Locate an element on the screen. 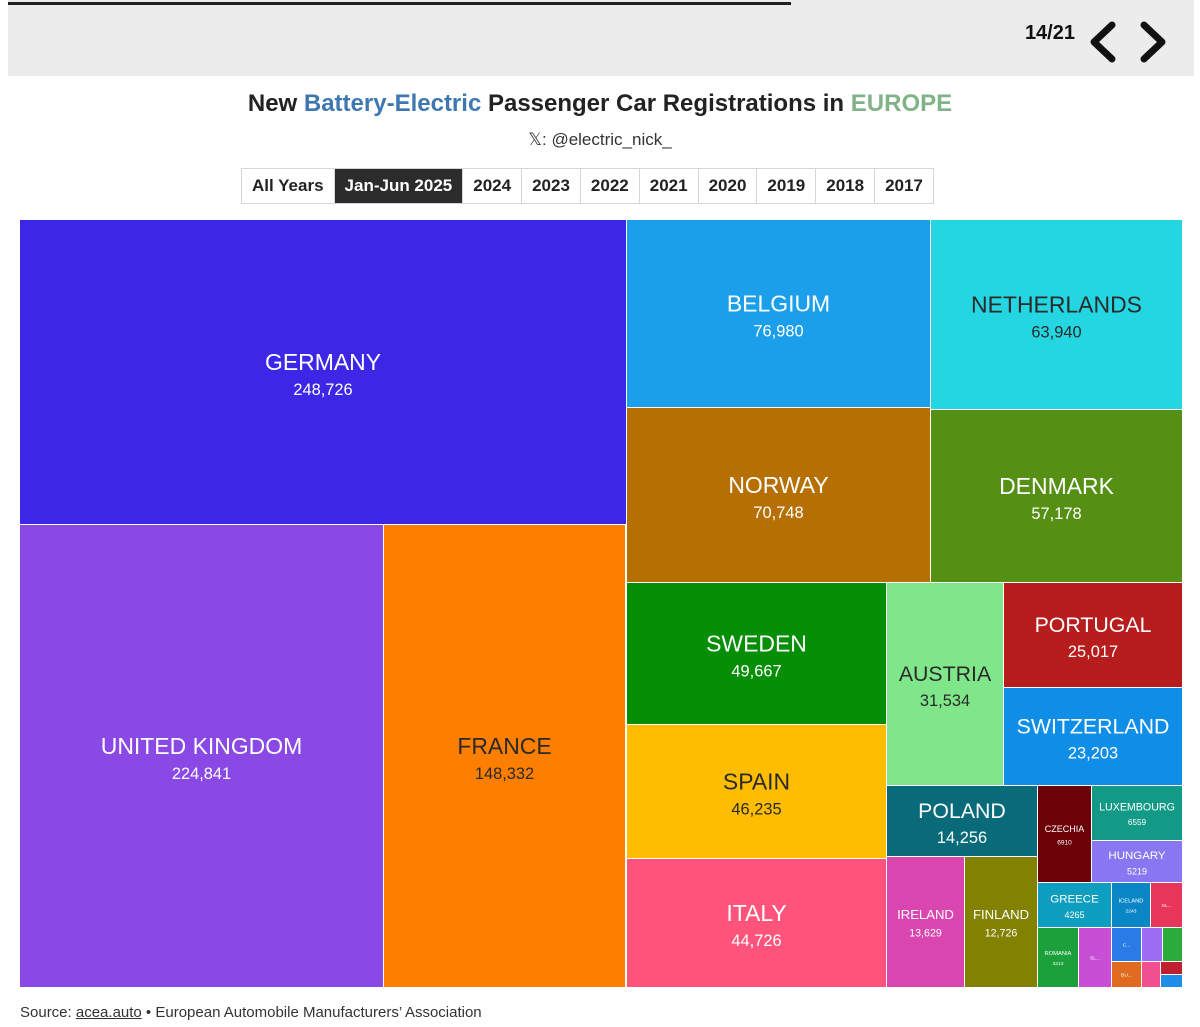  tile-united-kingdom-1: UNITED KINGDOM 224,841 is located at coordinates (201, 756).